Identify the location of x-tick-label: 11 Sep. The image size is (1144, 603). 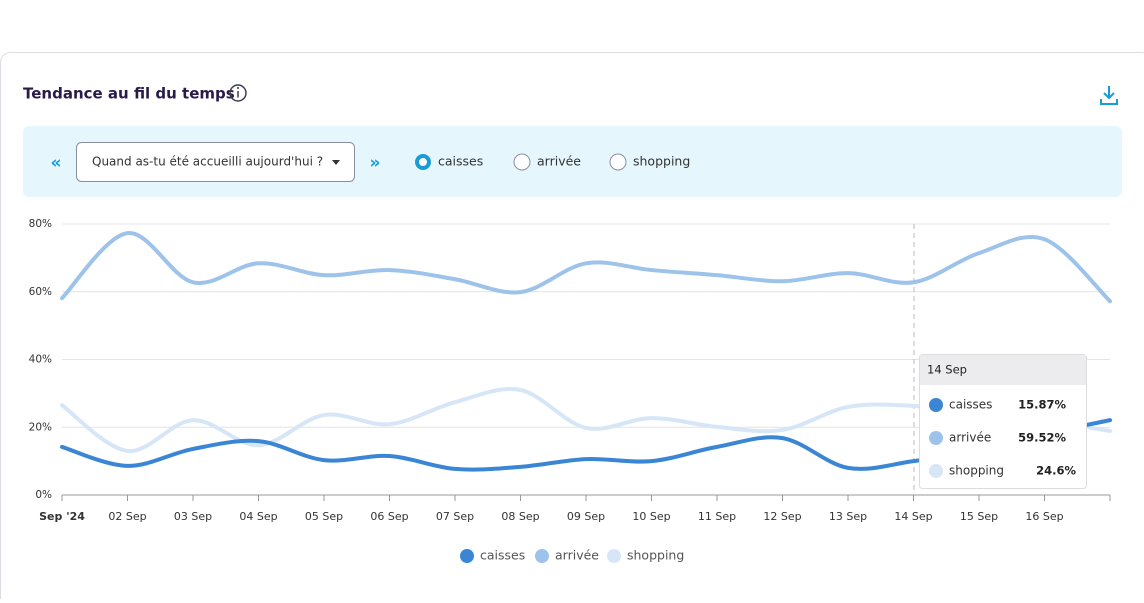
(717, 516).